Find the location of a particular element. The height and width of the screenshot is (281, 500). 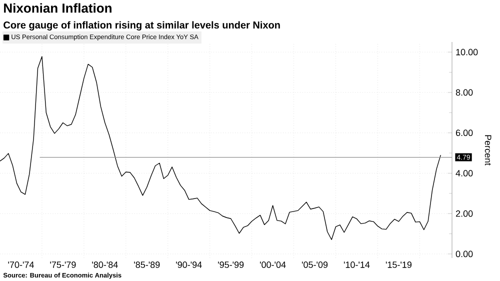

y-tick-label: 6.00 is located at coordinates (464, 133).